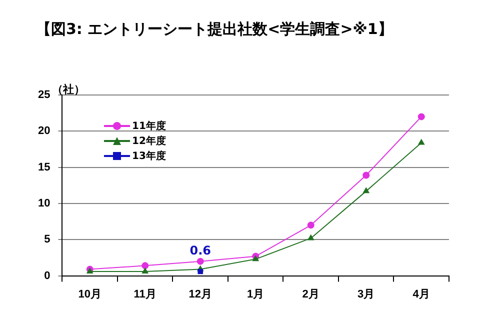  Describe the element at coordinates (255, 294) in the screenshot. I see `x-tick-label: 1月` at that location.